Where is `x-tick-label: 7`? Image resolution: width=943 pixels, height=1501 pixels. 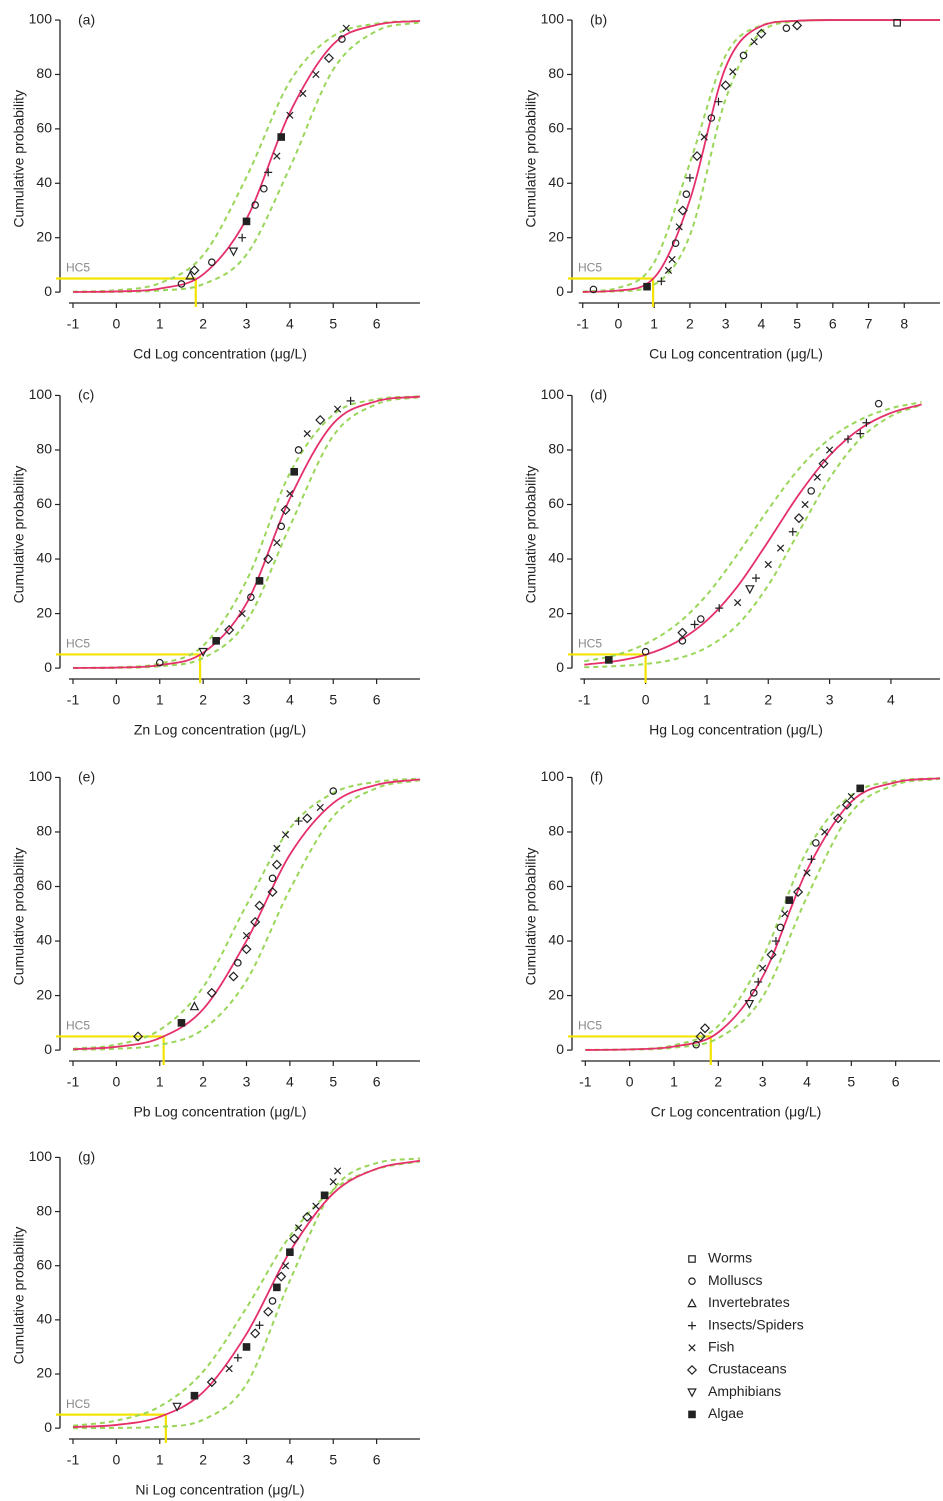
x-tick-label: 7 is located at coordinates (869, 324).